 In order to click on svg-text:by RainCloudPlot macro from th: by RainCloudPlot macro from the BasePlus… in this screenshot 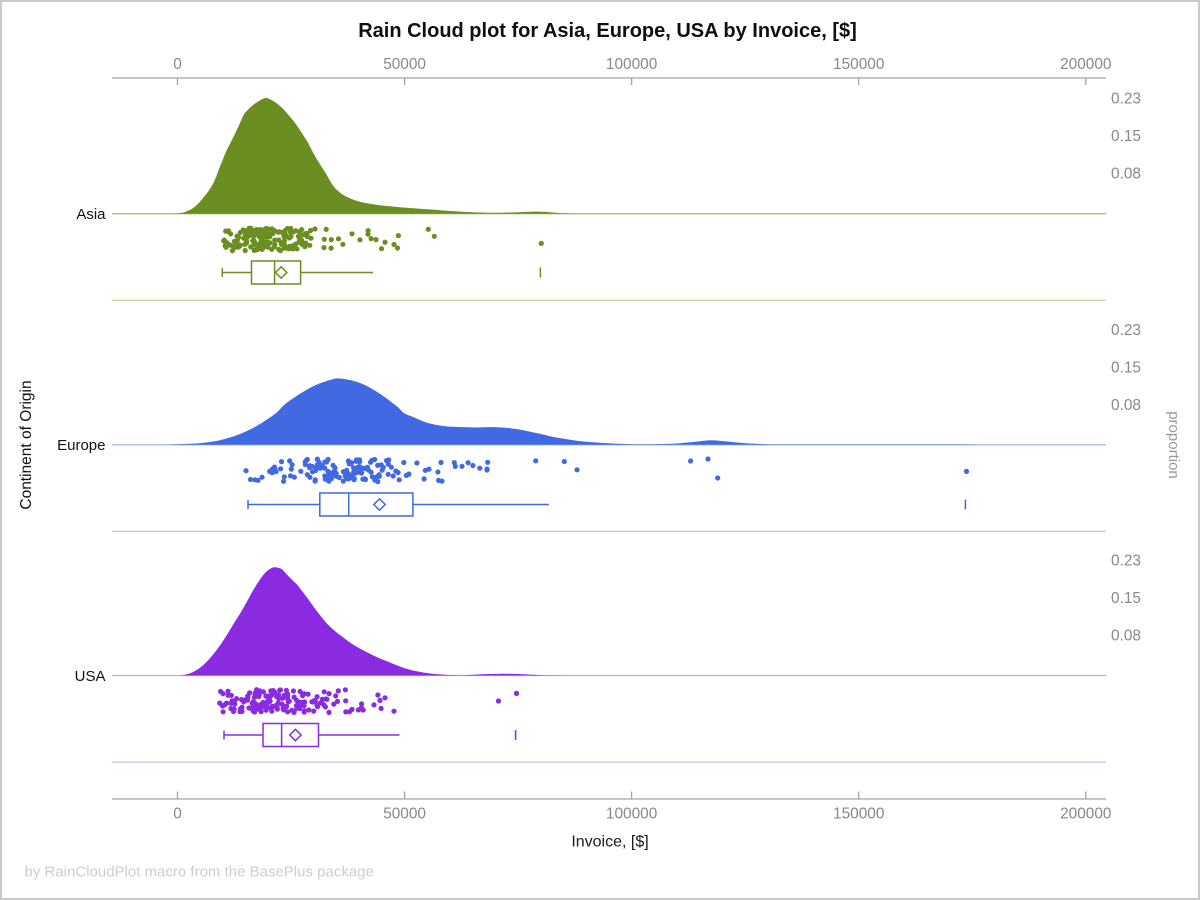, I will do `click(199, 872)`.